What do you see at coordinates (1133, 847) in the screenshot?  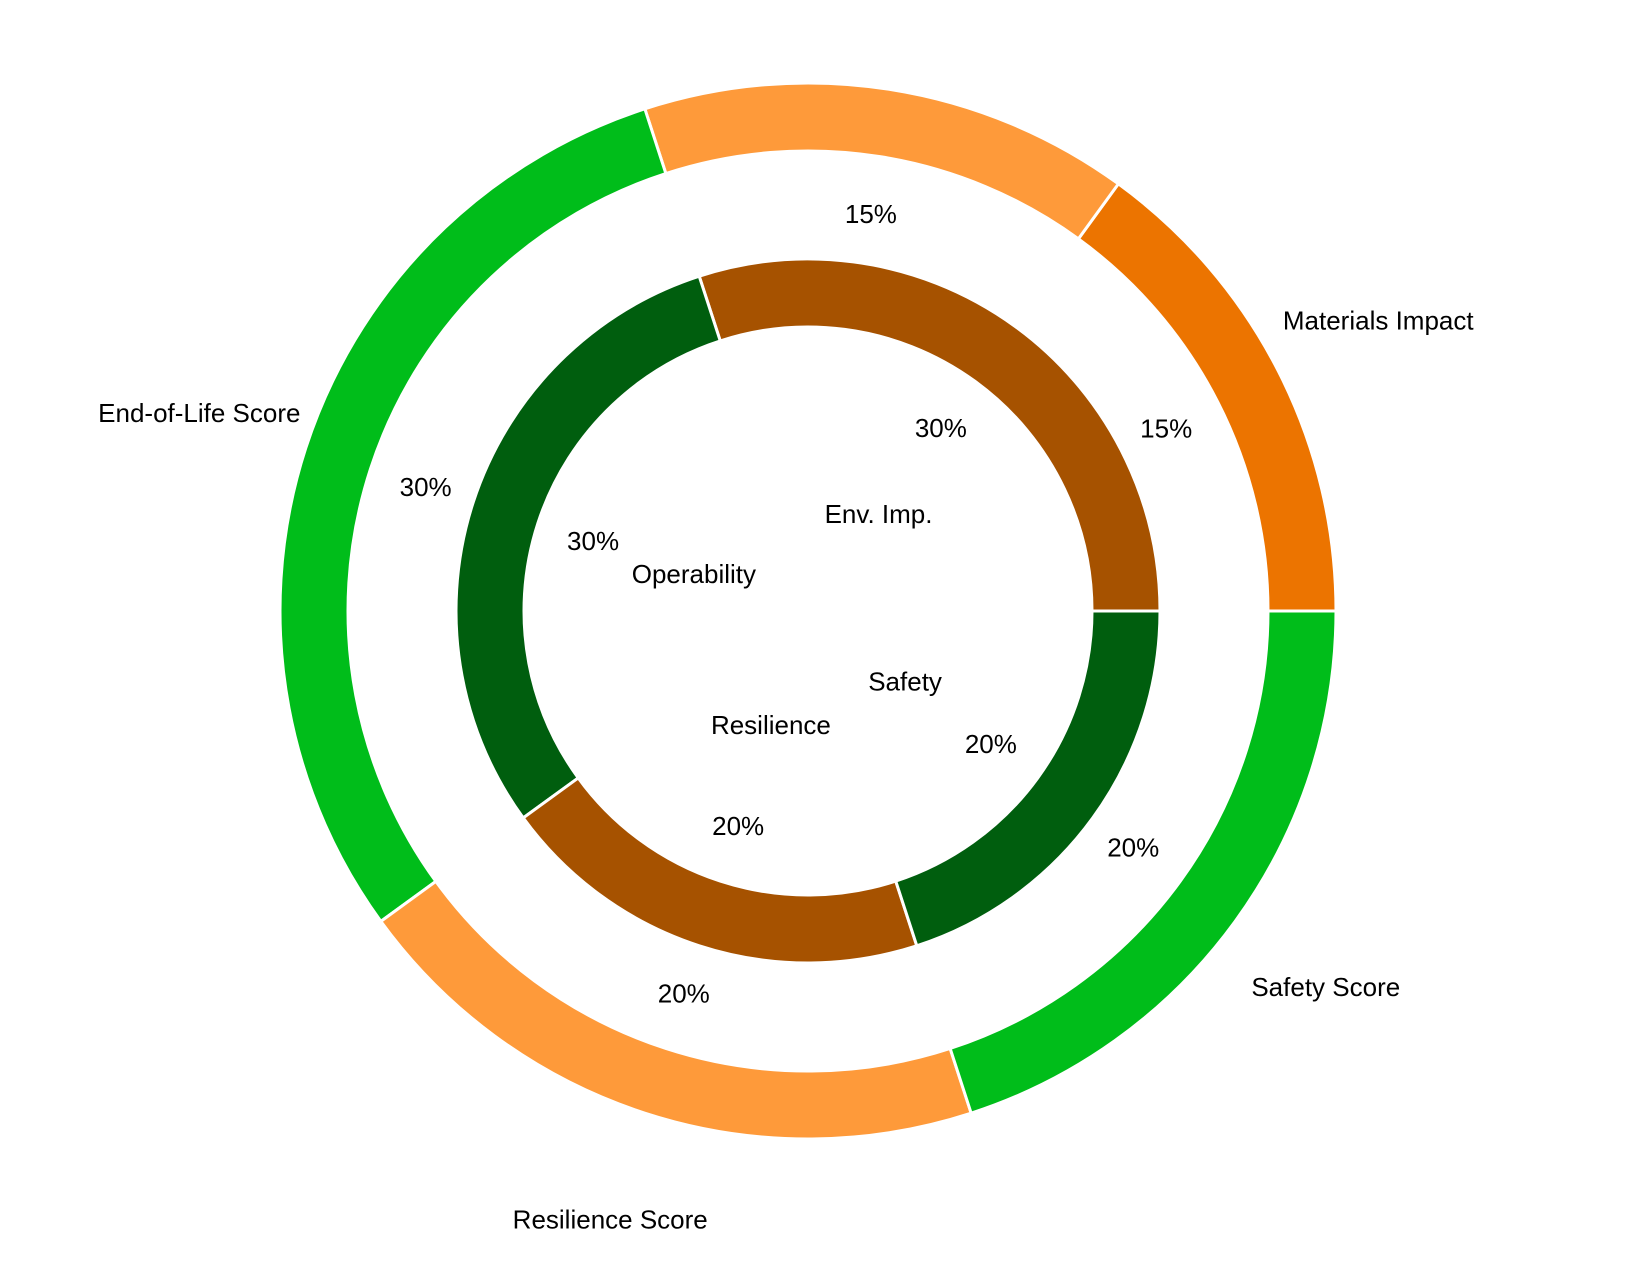 I see `outer-pct-label-safety-score: 20%` at bounding box center [1133, 847].